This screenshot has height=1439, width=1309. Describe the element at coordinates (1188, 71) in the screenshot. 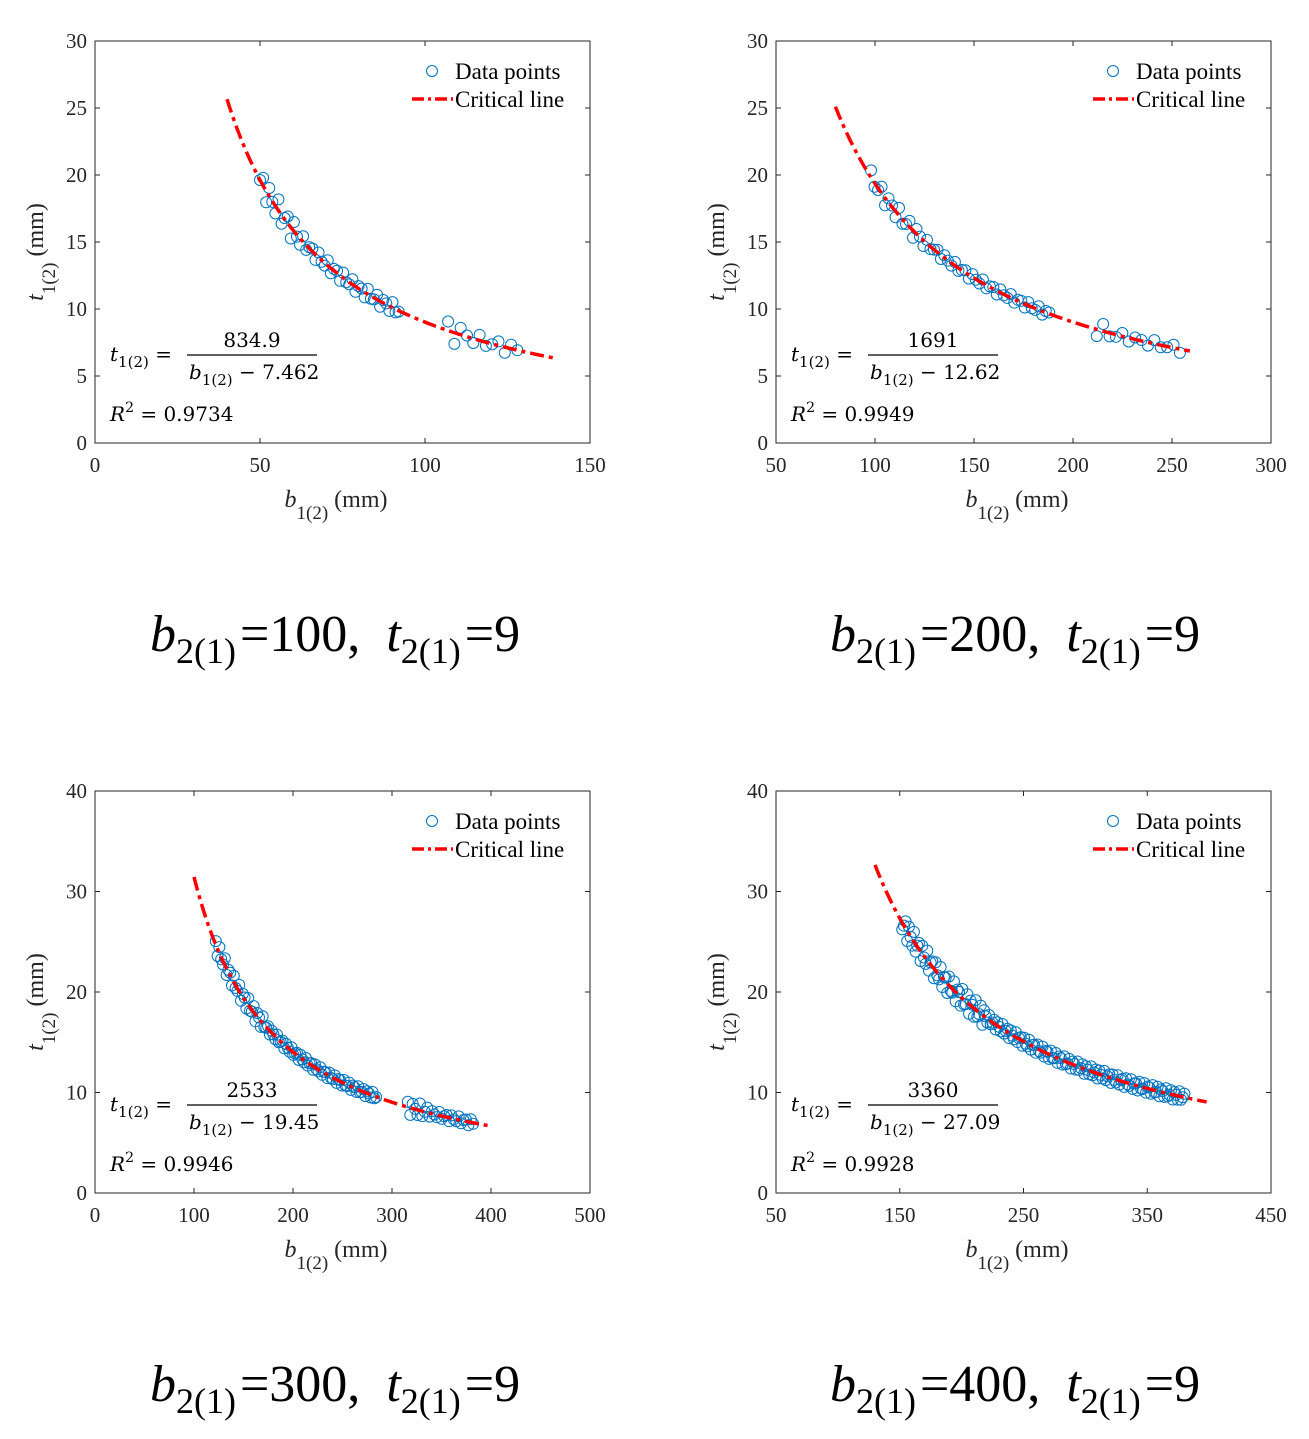

I see `legend-label-data: Data points` at that location.